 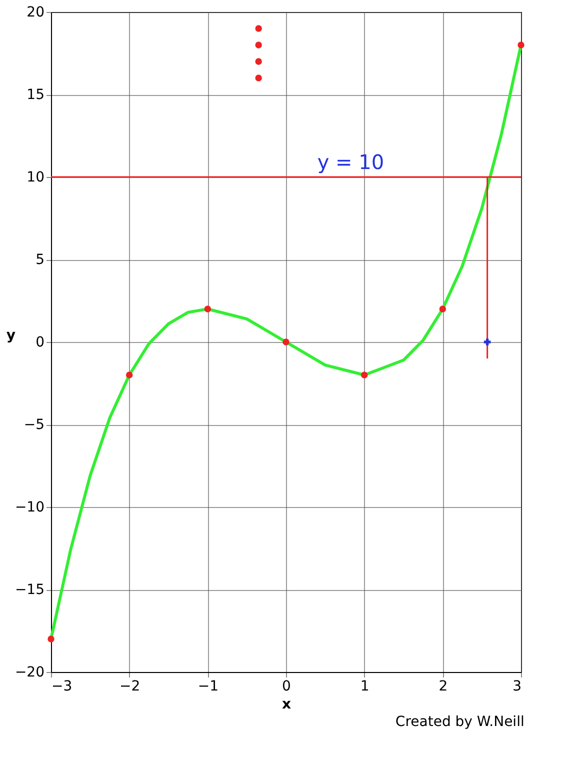 I want to click on x-tick-label: 3, so click(x=517, y=686).